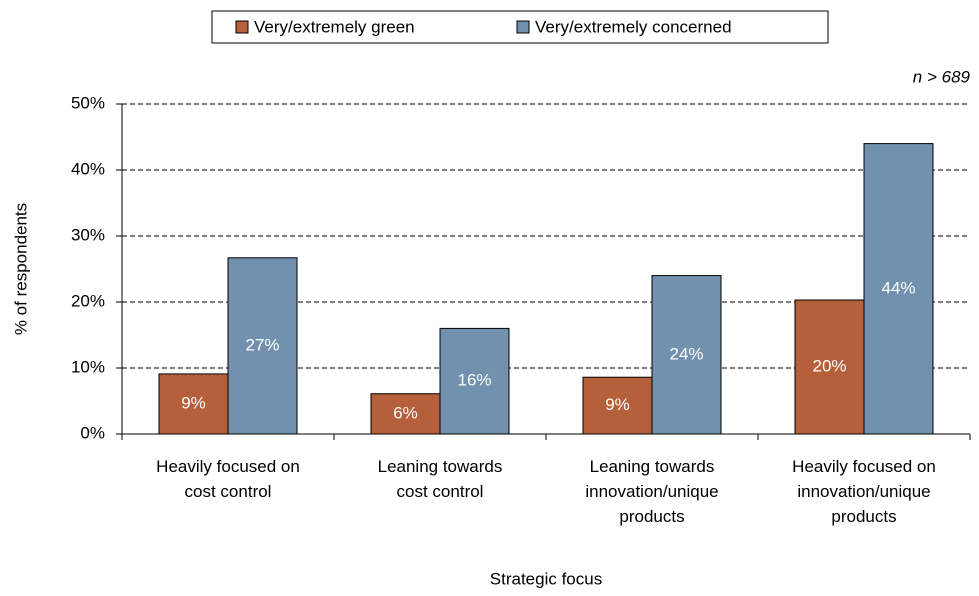 The width and height of the screenshot is (979, 596). I want to click on x-tick-label: Heavily focused on cost control, so click(228, 479).